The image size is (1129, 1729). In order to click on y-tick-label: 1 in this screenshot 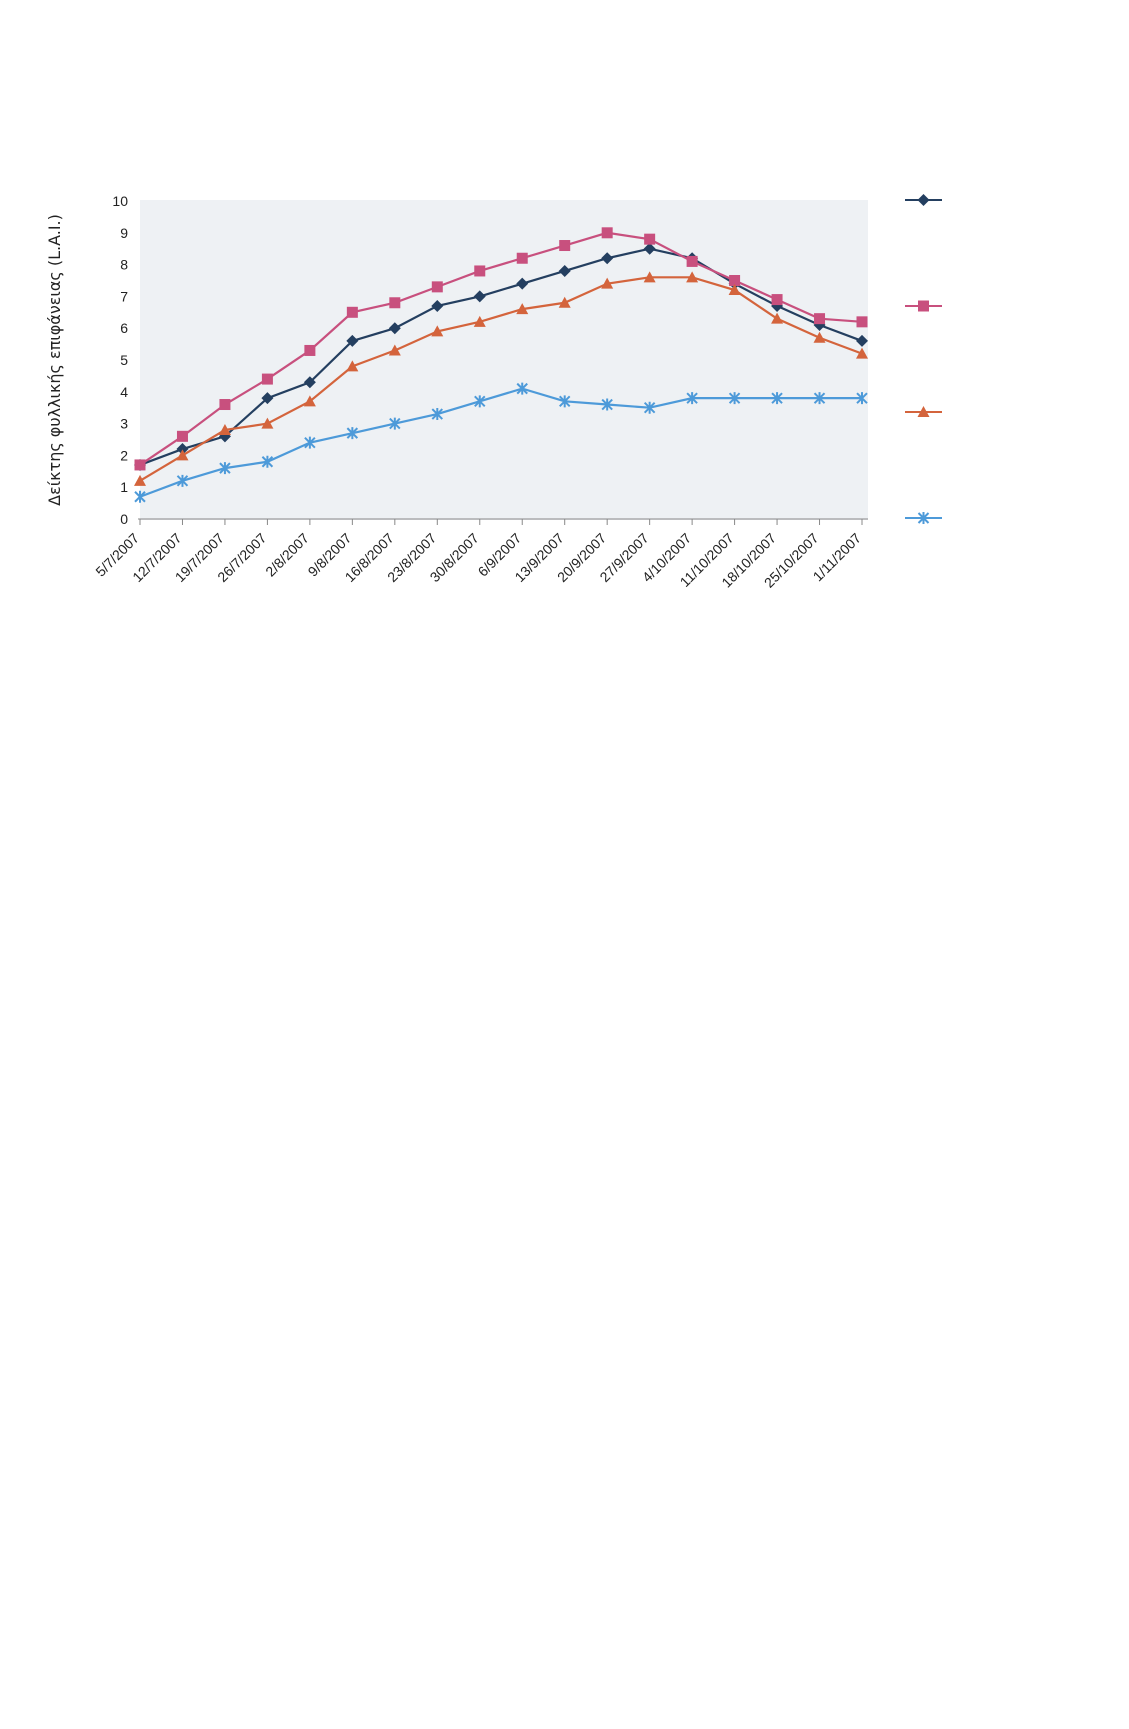, I will do `click(124, 487)`.